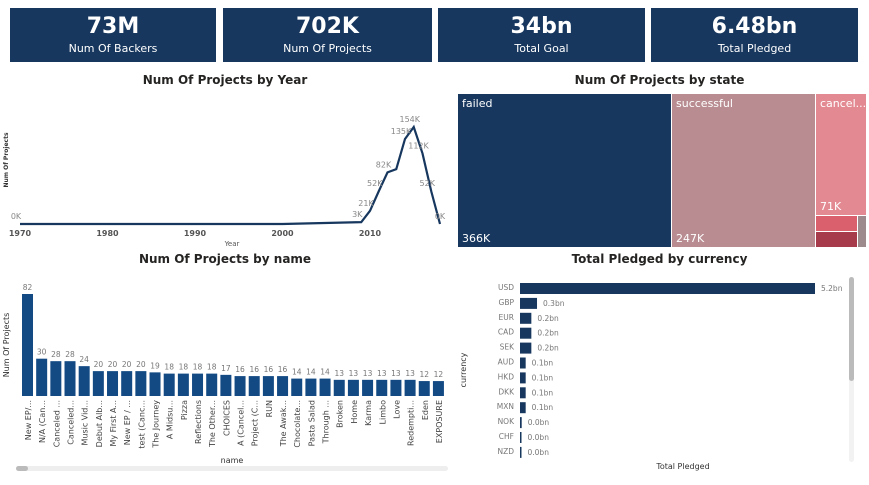 The image size is (869, 485). I want to click on bar-data-label: 0.2bn, so click(548, 333).